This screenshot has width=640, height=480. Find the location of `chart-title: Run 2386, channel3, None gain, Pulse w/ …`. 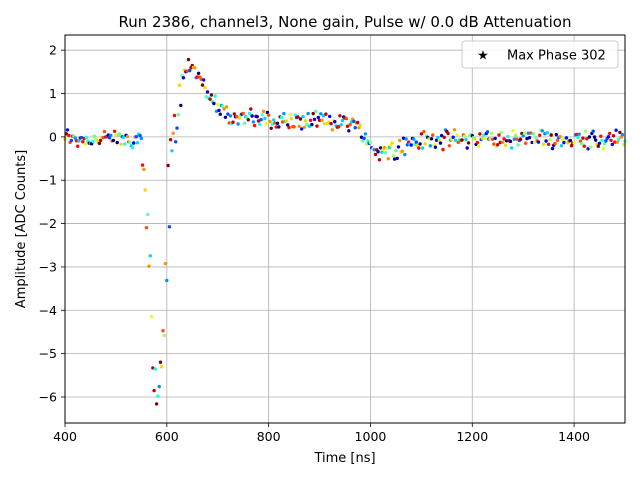

chart-title: Run 2386, channel3, None gain, Pulse w/ … is located at coordinates (345, 22).